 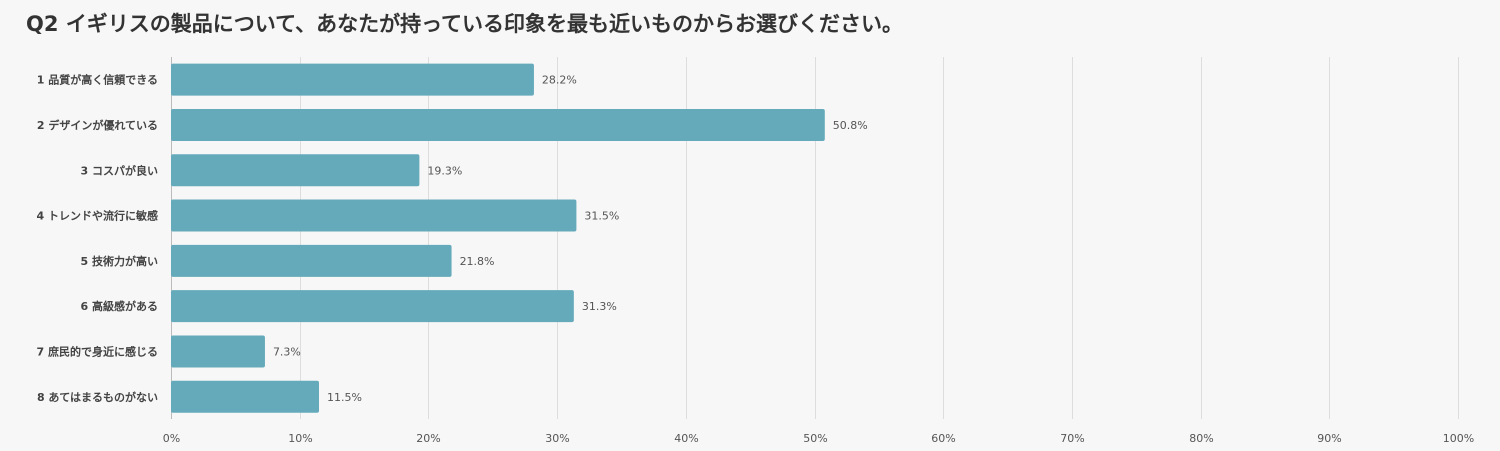 I want to click on x-tick-label: 100%, so click(x=1458, y=438).